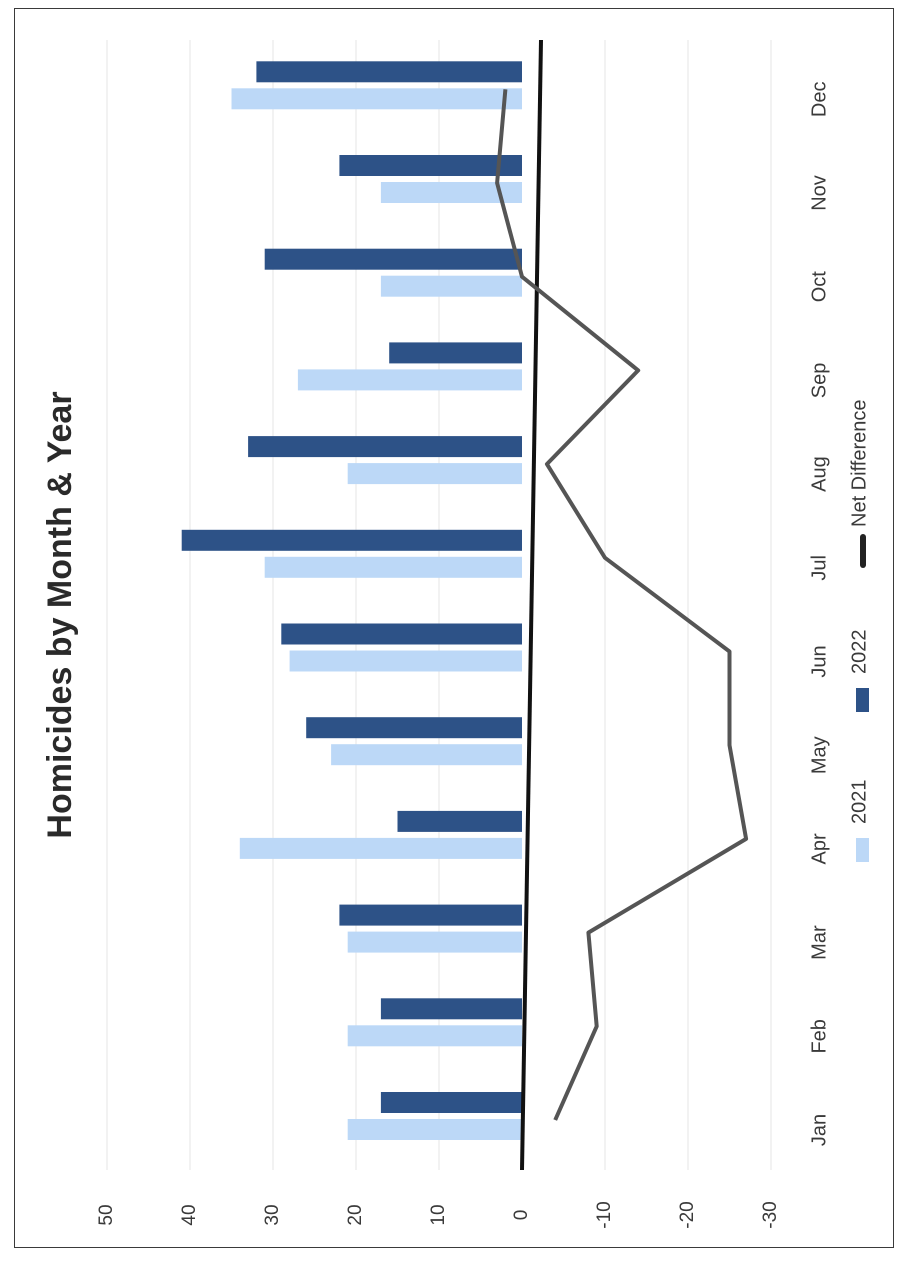 The width and height of the screenshot is (916, 1262). I want to click on legend-item: Net Difference, so click(859, 484).